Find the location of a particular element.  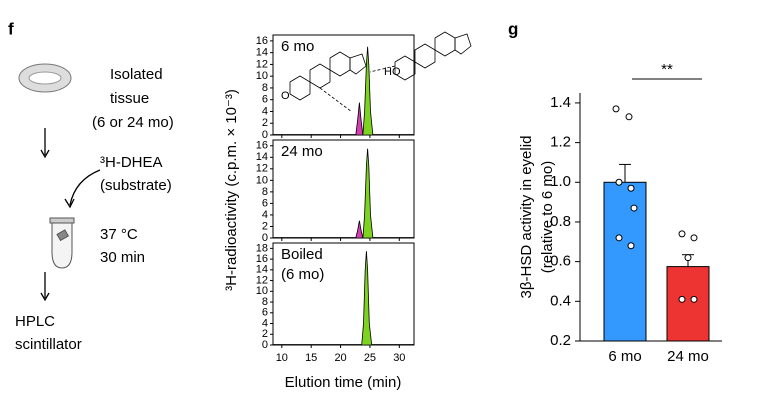

step-text: Isolated is located at coordinates (136, 74).